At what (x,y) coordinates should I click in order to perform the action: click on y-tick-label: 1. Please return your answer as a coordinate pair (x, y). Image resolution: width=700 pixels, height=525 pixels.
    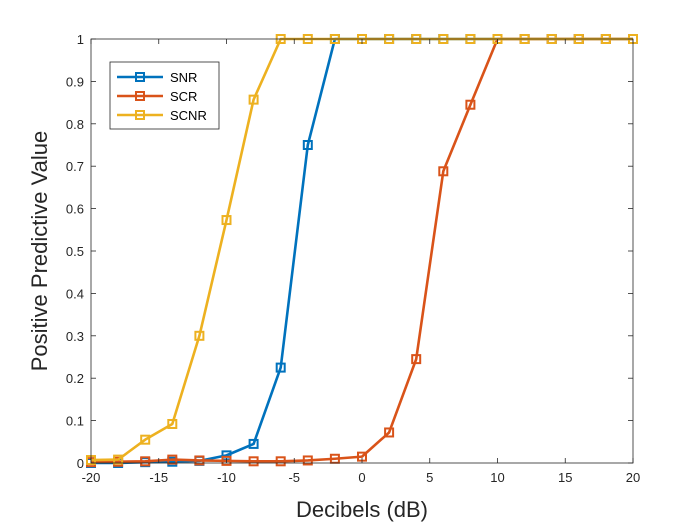
    Looking at the image, I should click on (80, 39).